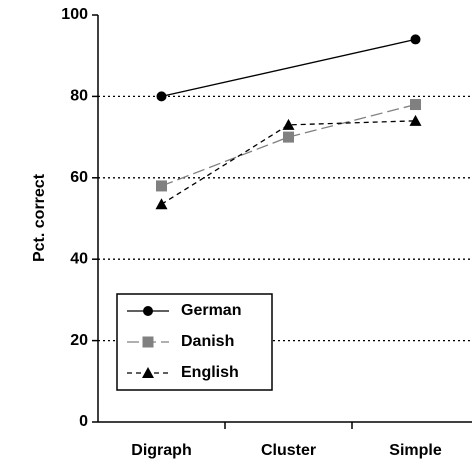 This screenshot has height=467, width=472. What do you see at coordinates (83, 421) in the screenshot?
I see `y-tick-label: 0` at bounding box center [83, 421].